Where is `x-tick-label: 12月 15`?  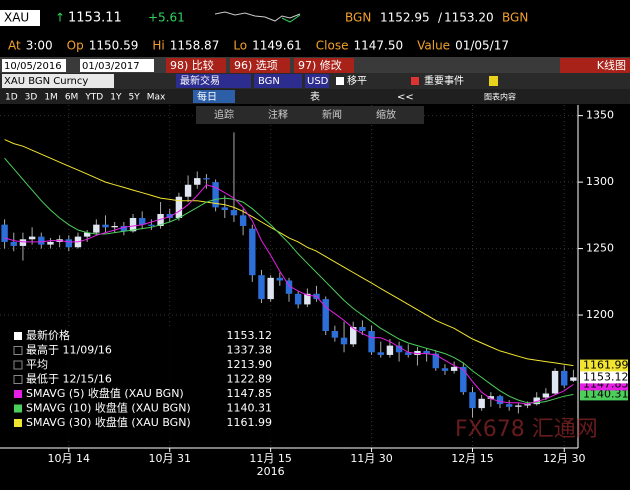 x-tick-label: 12月 15 is located at coordinates (472, 458).